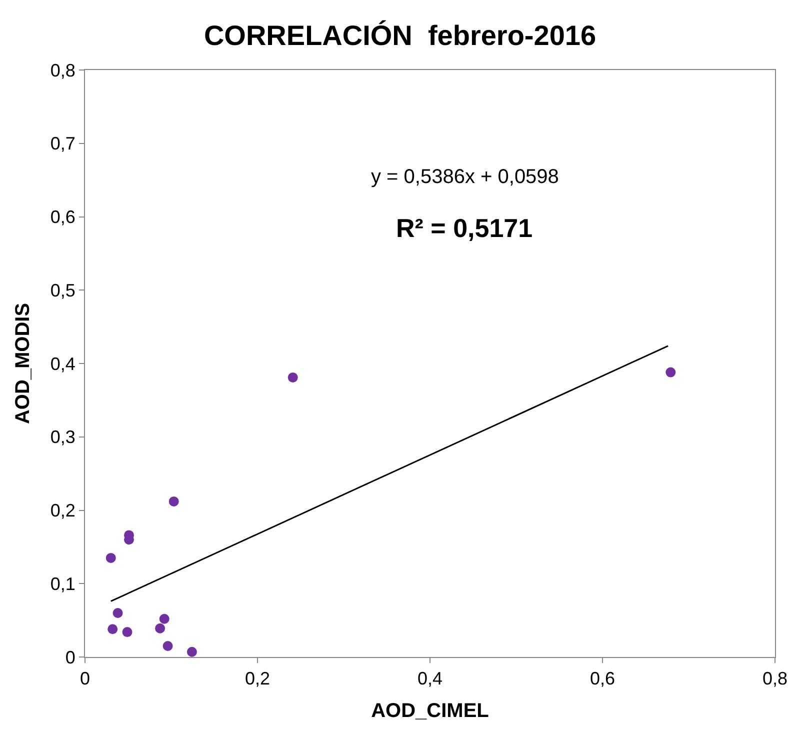  What do you see at coordinates (63, 290) in the screenshot?
I see `y-tick-label: 0,5` at bounding box center [63, 290].